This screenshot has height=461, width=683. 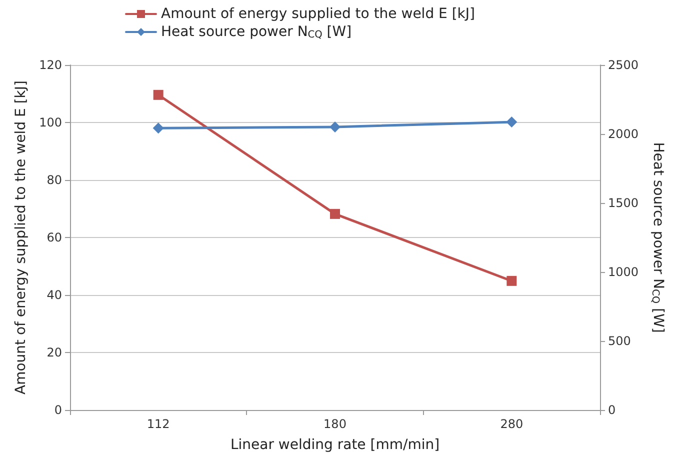 What do you see at coordinates (54, 237) in the screenshot?
I see `y-tick-label: 60` at bounding box center [54, 237].